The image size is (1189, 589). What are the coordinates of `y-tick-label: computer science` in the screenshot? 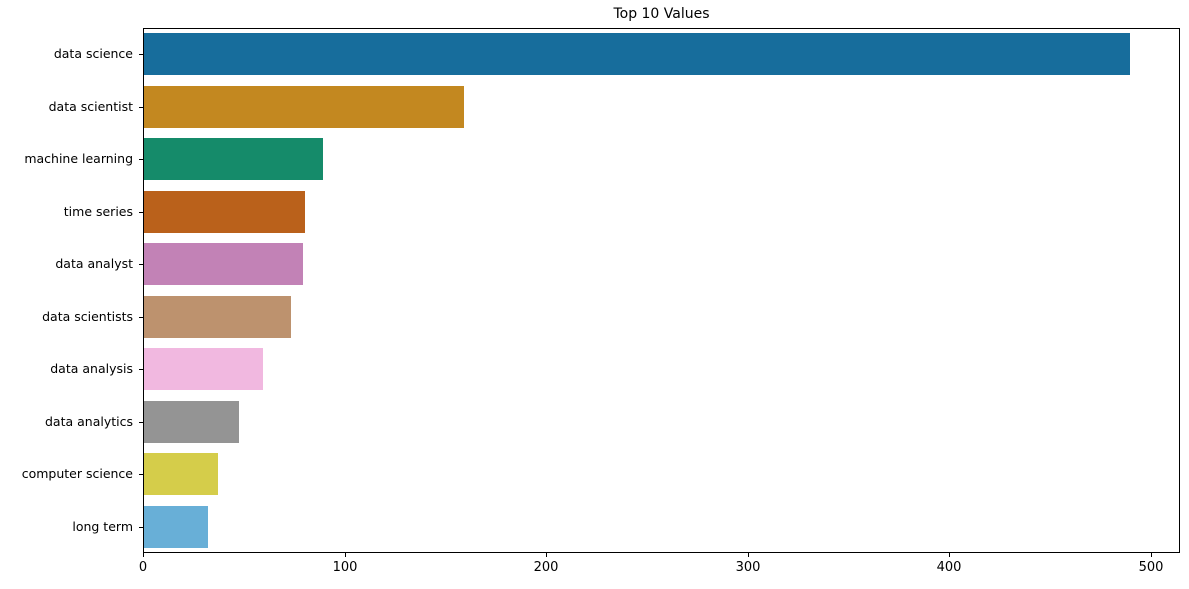 It's located at (77, 474).